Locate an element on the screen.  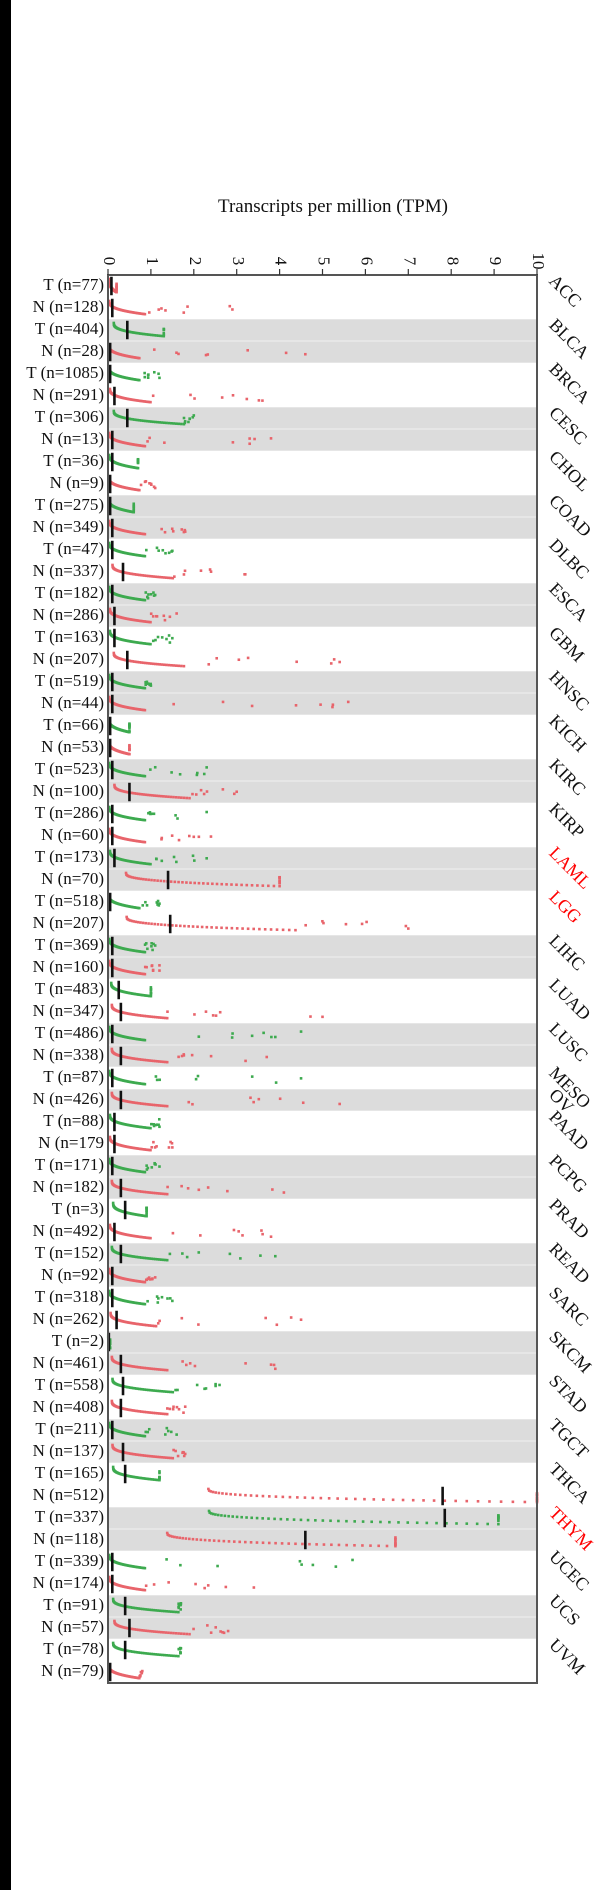
cancer-label-luad: LUAD is located at coordinates (569, 999).